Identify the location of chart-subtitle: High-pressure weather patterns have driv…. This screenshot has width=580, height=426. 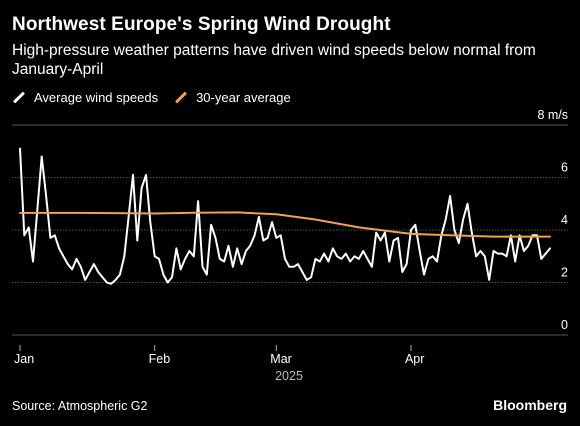
(274, 60).